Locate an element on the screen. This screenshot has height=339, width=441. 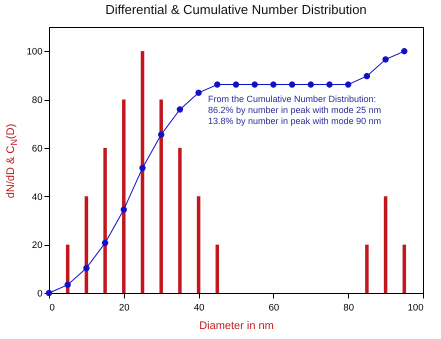
y-tick-label: 60 is located at coordinates (37, 148).